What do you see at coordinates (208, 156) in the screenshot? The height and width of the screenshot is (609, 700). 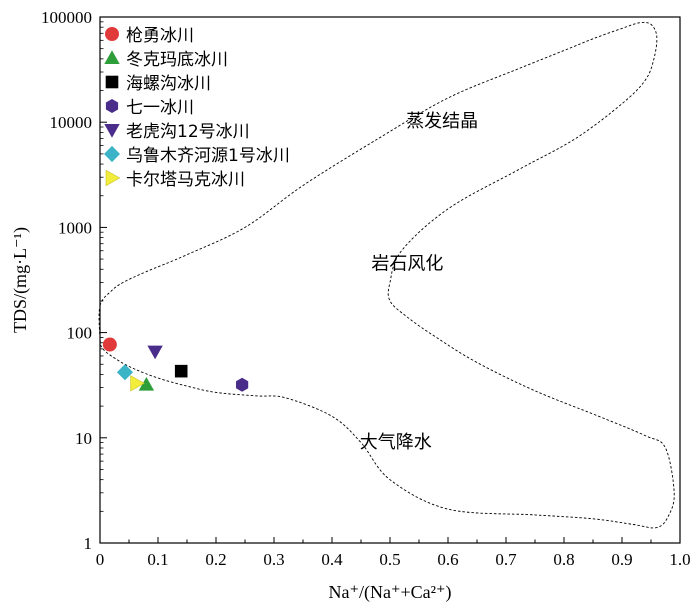 I see `legend-label: 乌鲁木齐河源1号冰川` at bounding box center [208, 156].